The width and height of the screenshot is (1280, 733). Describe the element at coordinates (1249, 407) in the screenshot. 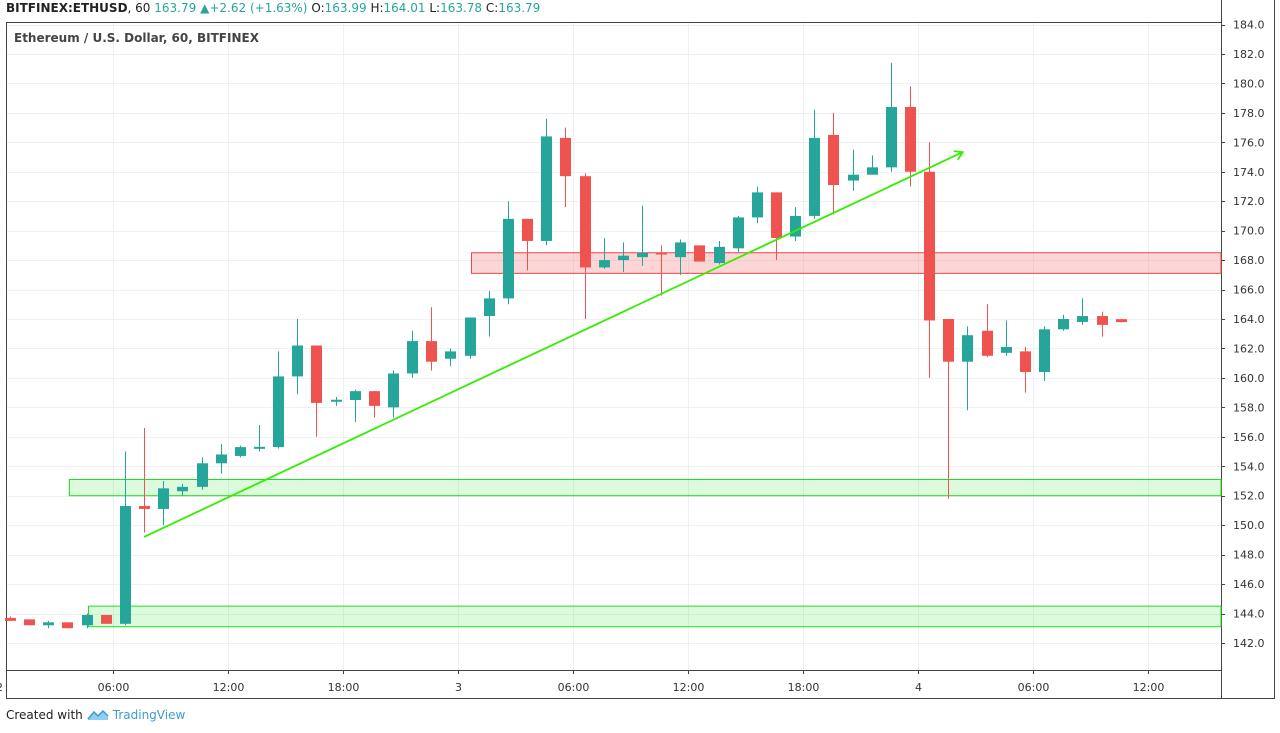

I see `y-tick-label: 158.0` at that location.